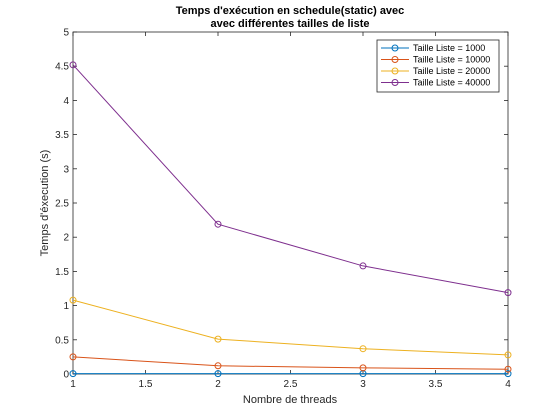  What do you see at coordinates (449, 48) in the screenshot?
I see `legend-label: Taille Liste = 1000` at bounding box center [449, 48].